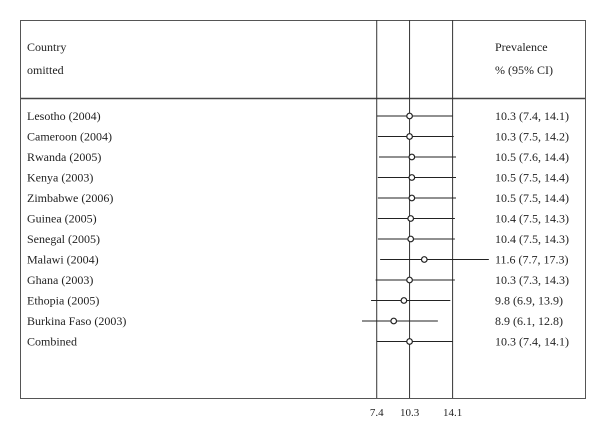  Describe the element at coordinates (521, 47) in the screenshot. I see `header-prevalence: Prevalence` at that location.